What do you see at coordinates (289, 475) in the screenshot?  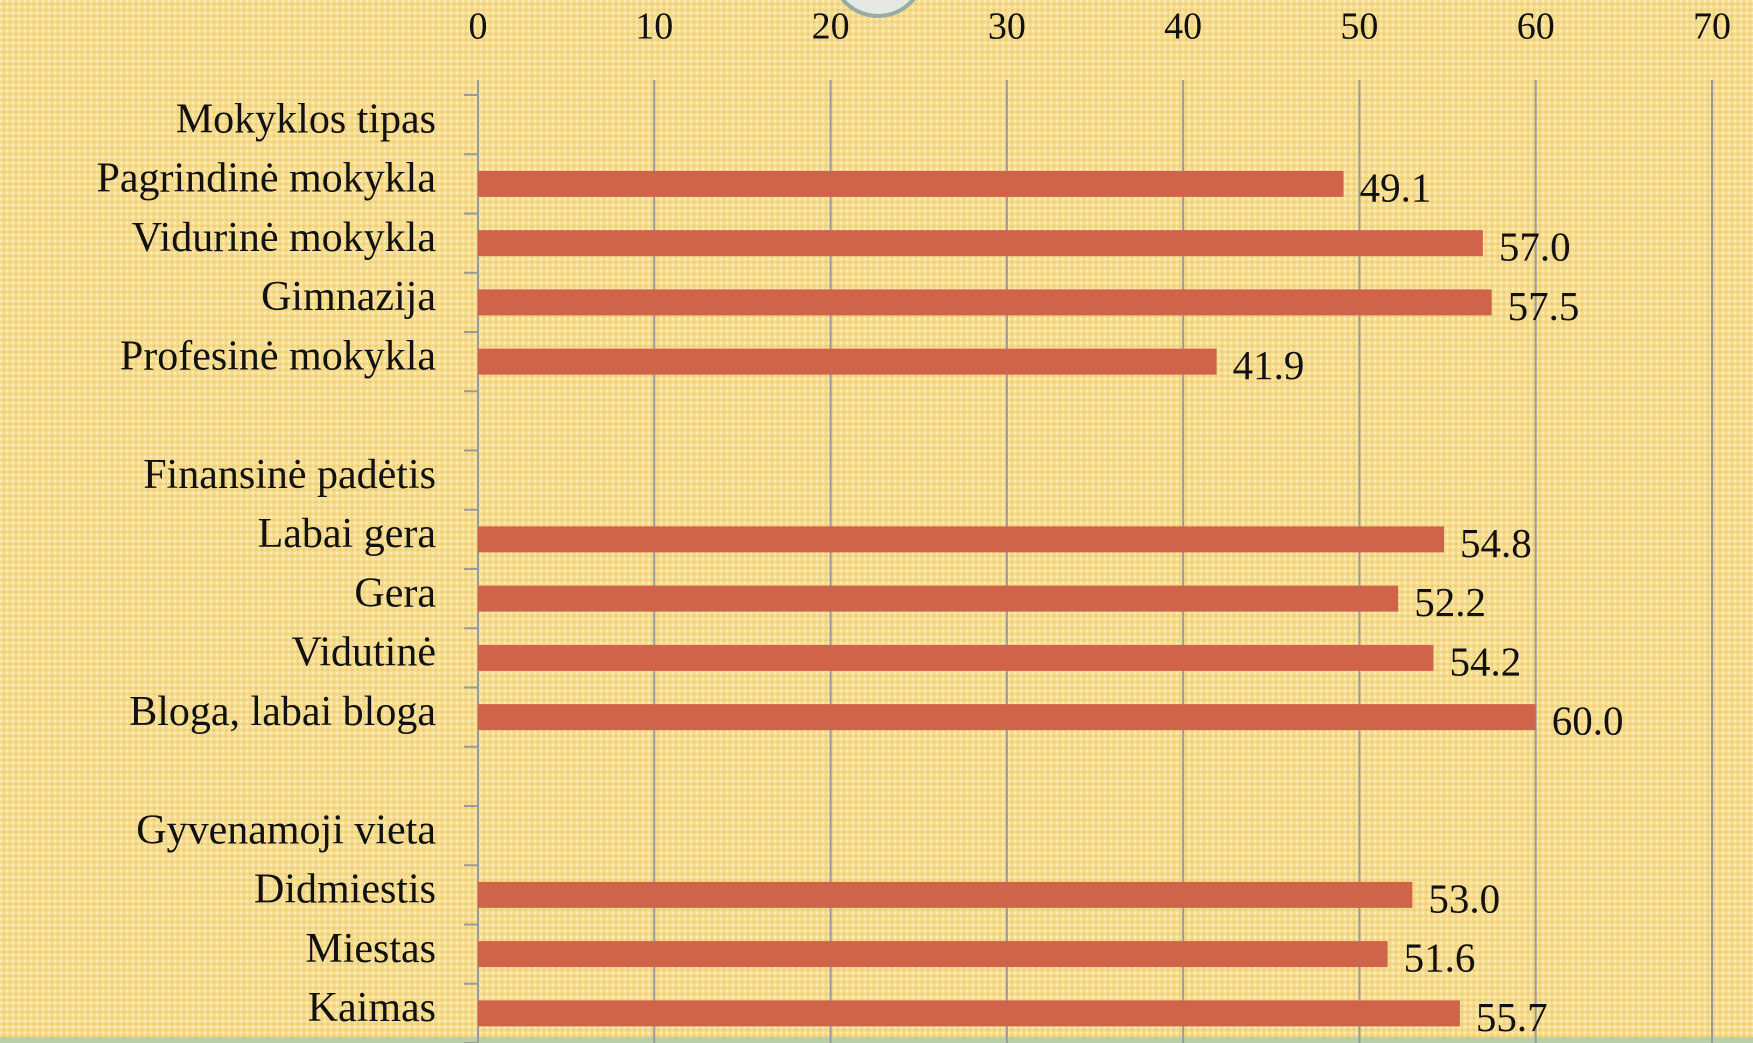 I see `y-tick-label: Finansinė padėtis` at bounding box center [289, 475].